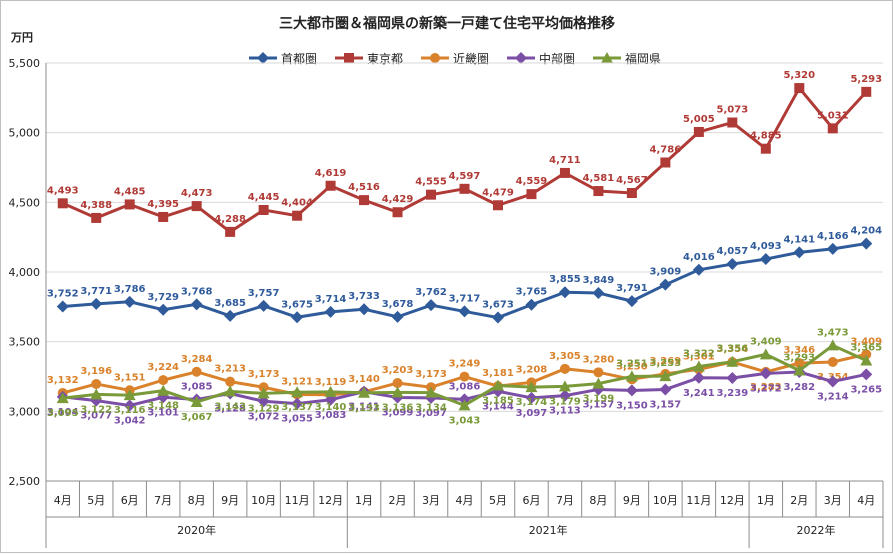 The width and height of the screenshot is (893, 554). I want to click on x-tick-label: 6月, so click(130, 500).